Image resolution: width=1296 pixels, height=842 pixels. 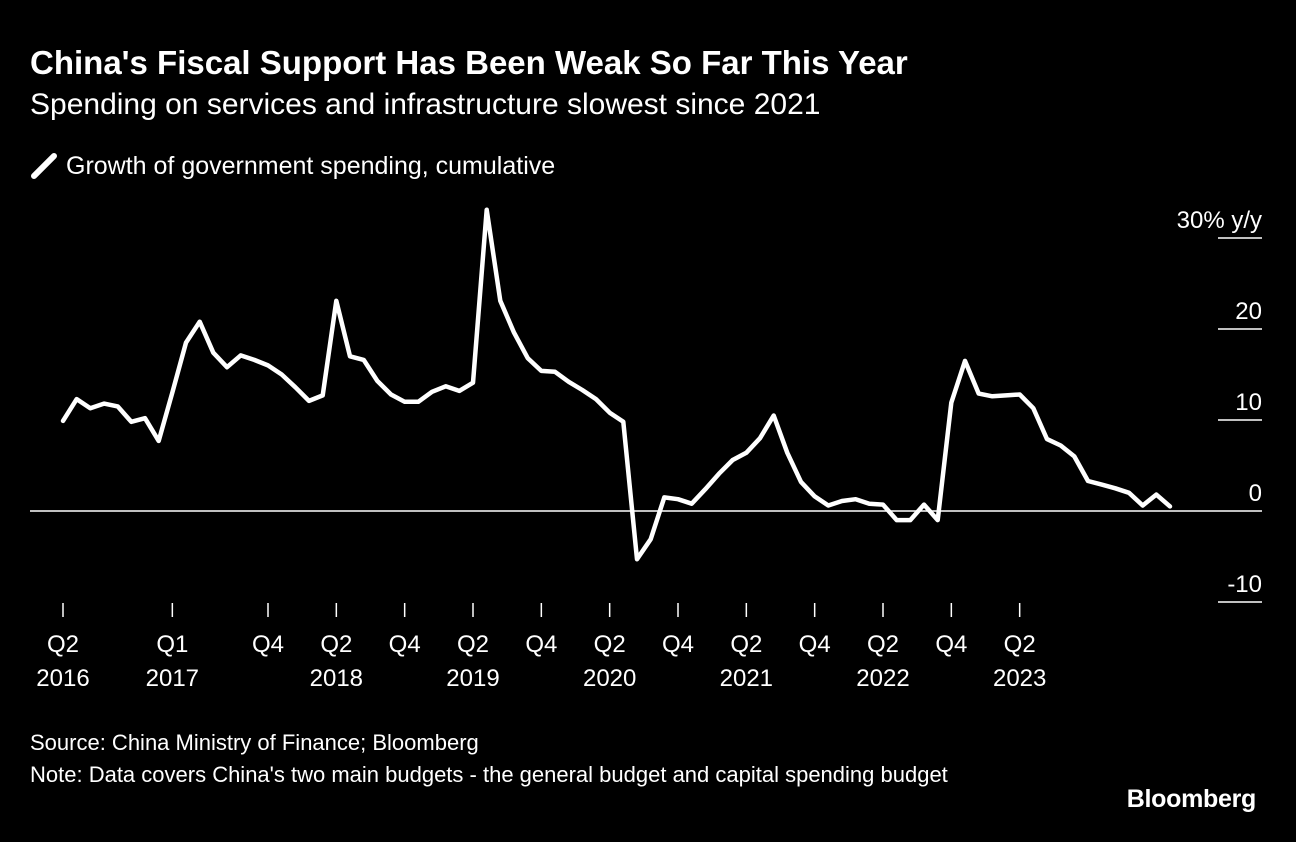 I want to click on x-tick-year-label: 2017, so click(x=172, y=678).